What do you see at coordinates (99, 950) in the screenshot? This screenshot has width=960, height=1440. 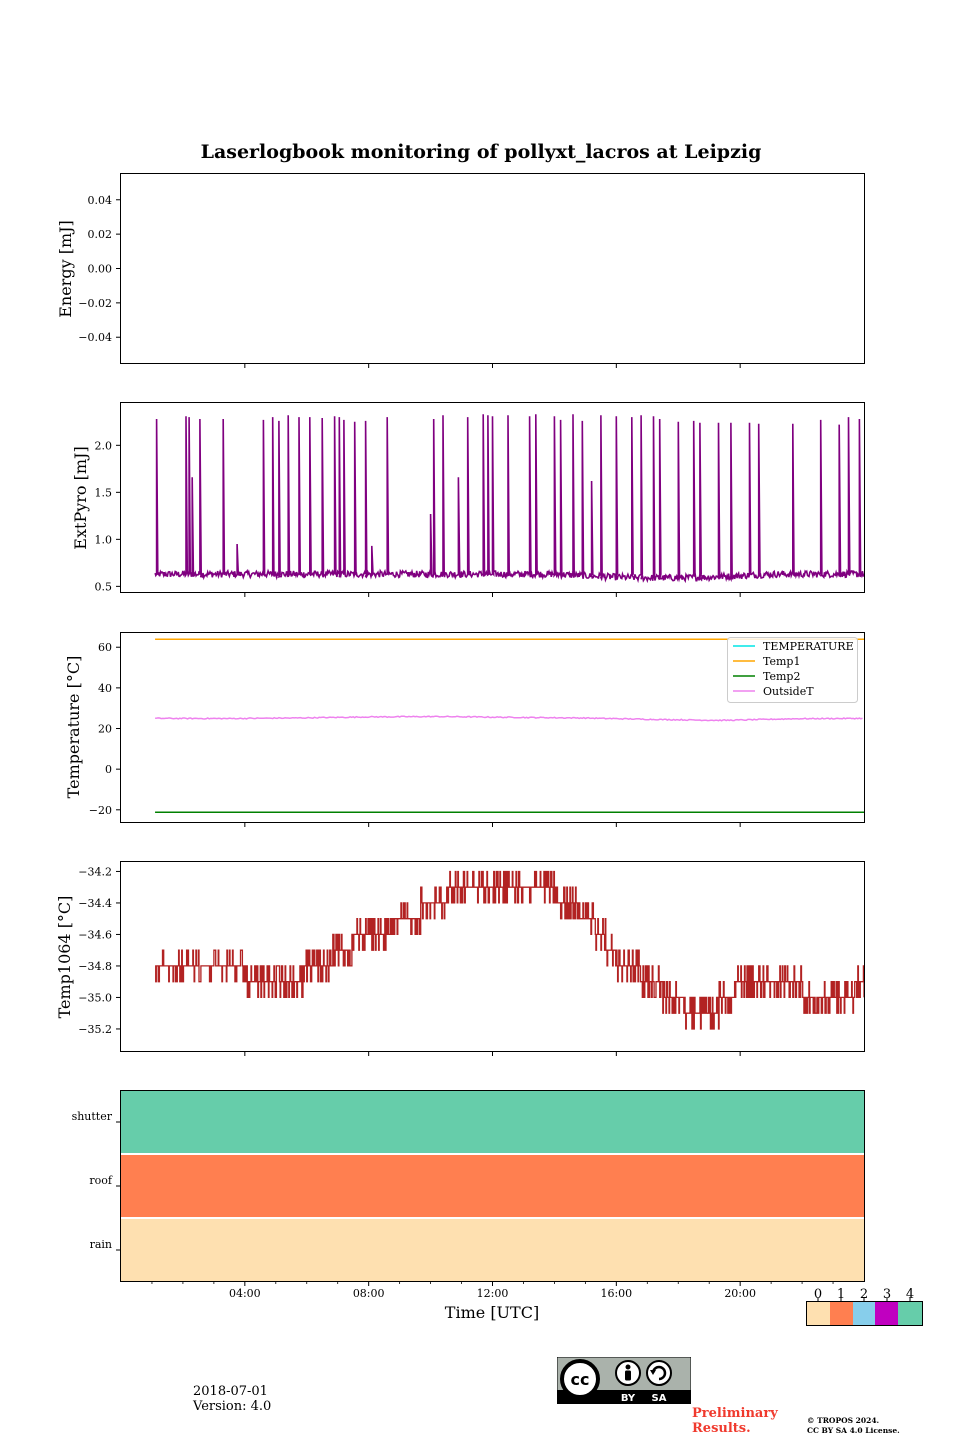 I see `temp1064-yticks: −35.2 −35.0 −34.8 −34.6 −34.4 −34.2` at bounding box center [99, 950].